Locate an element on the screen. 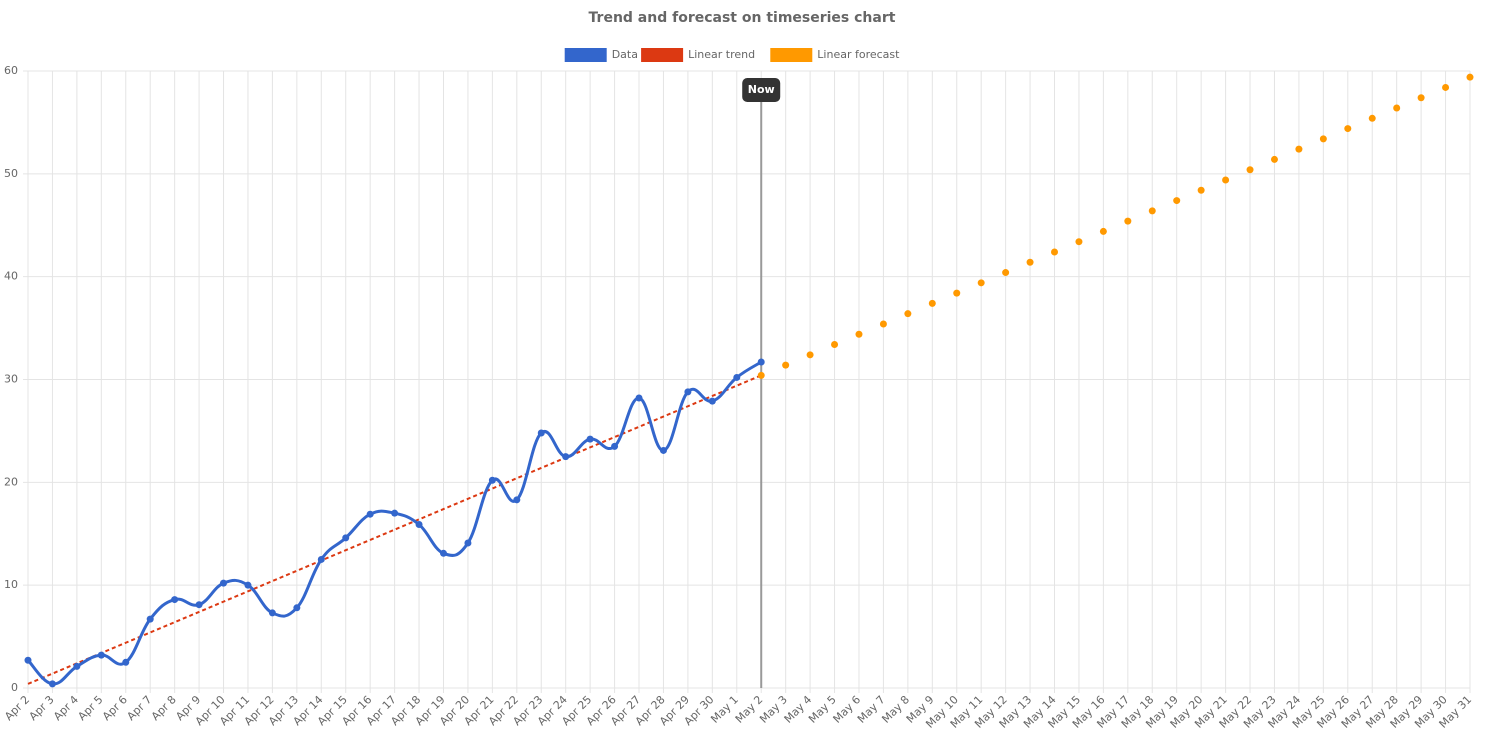 The height and width of the screenshot is (742, 1485). legend-label: Data is located at coordinates (625, 54).